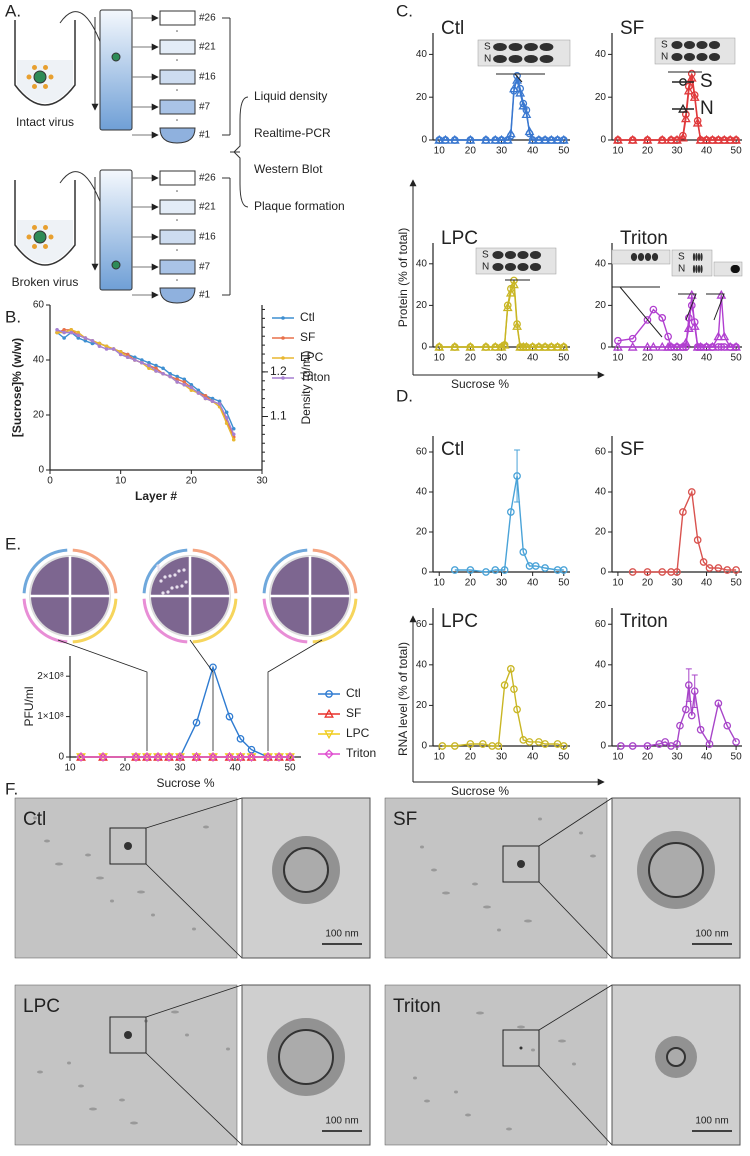 The image size is (750, 1156). What do you see at coordinates (241, 152) in the screenshot?
I see `assay-brace` at bounding box center [241, 152].